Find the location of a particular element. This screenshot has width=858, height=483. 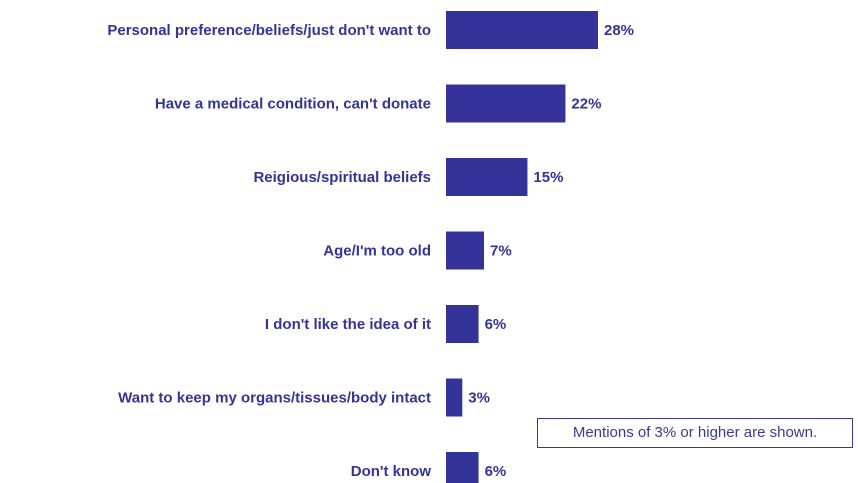

category-label: Don't know is located at coordinates (391, 471).